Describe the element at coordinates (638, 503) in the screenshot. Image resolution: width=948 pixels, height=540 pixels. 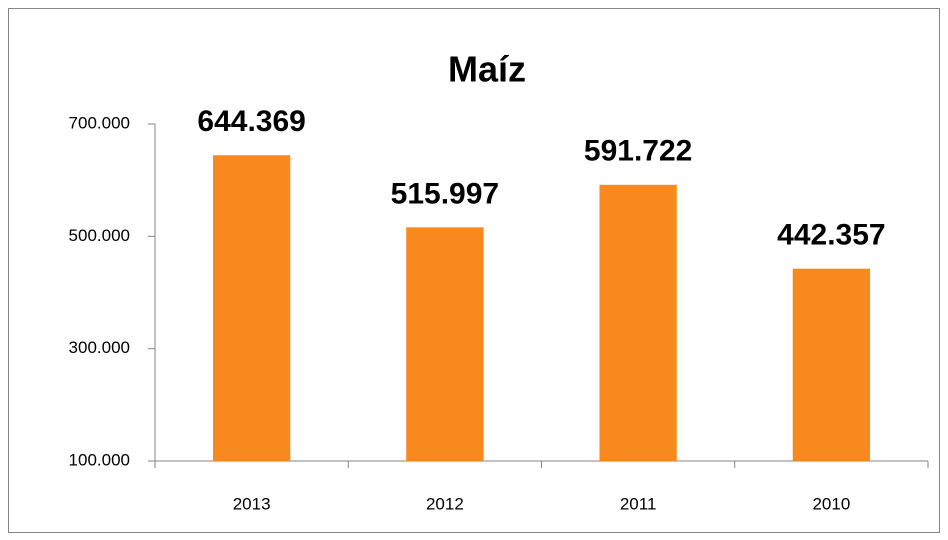
I see `x-tick-label: 2011` at that location.